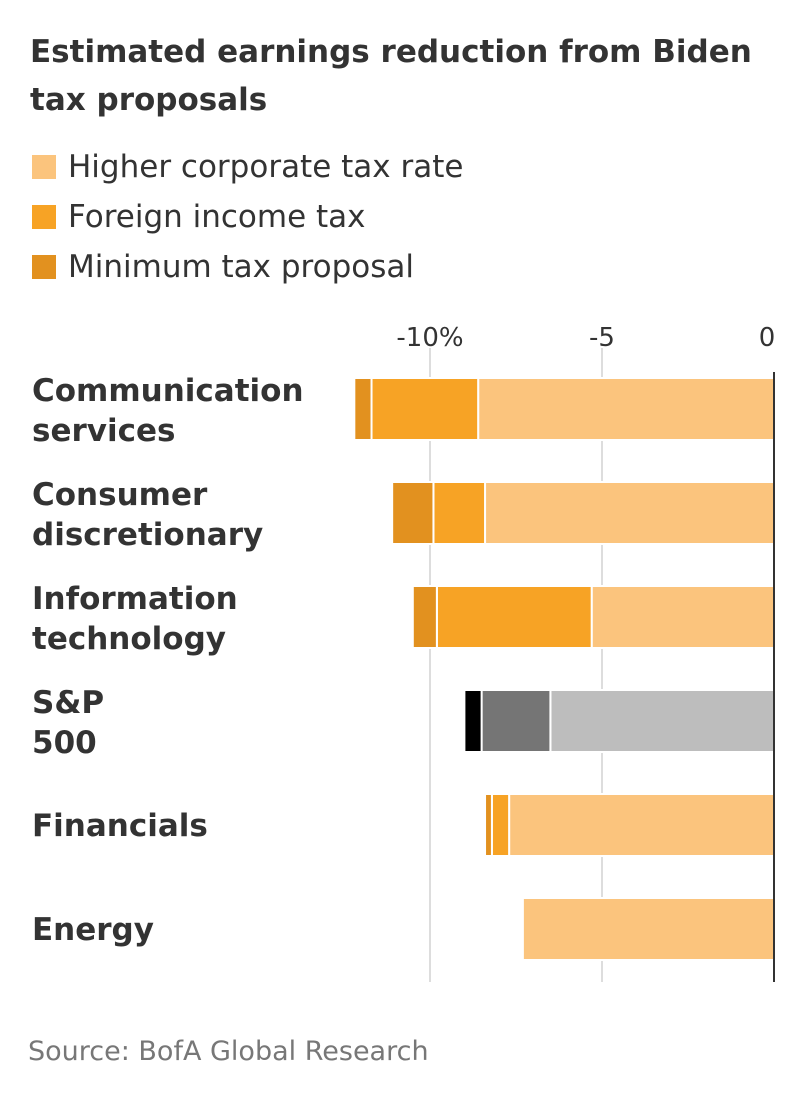 The width and height of the screenshot is (809, 1096). I want to click on category-label-line: Financials, so click(120, 826).